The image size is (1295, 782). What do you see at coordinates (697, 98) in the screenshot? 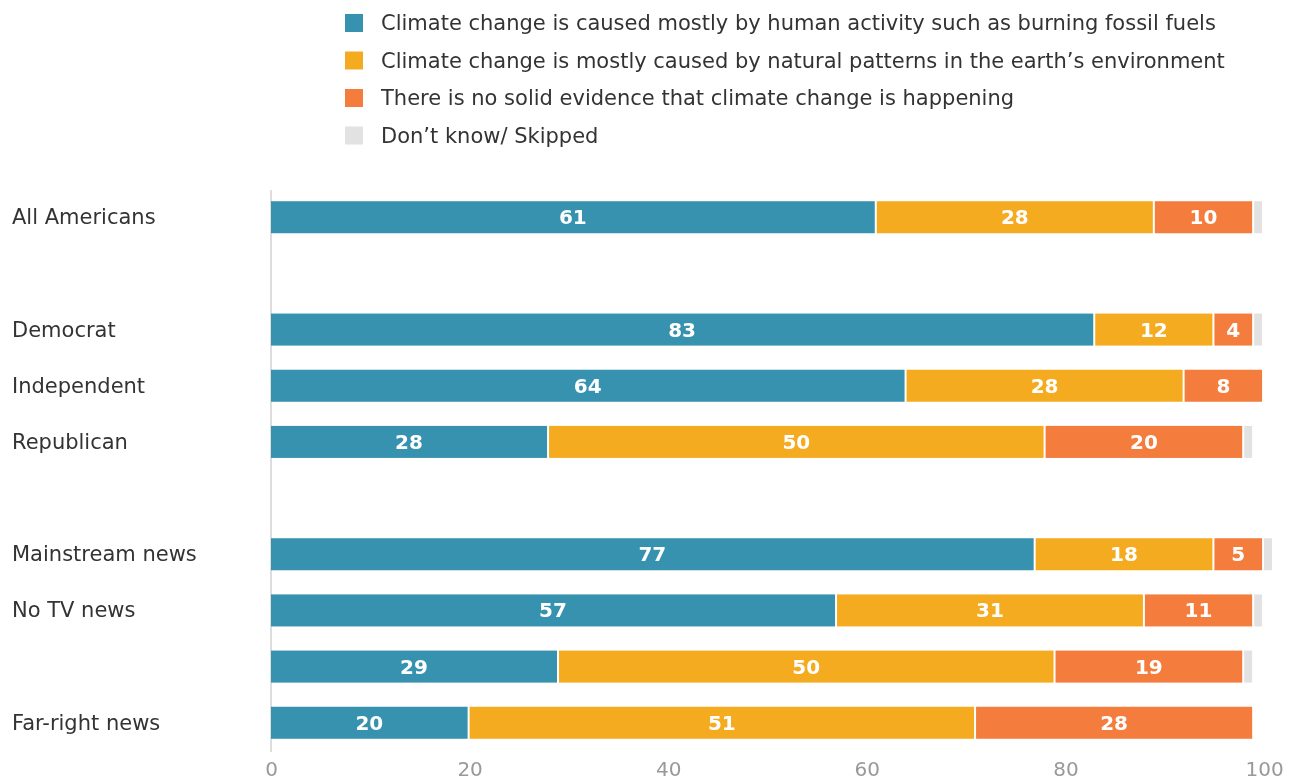
I see `legend-label: There is no solid evidence that climate change is happening` at bounding box center [697, 98].